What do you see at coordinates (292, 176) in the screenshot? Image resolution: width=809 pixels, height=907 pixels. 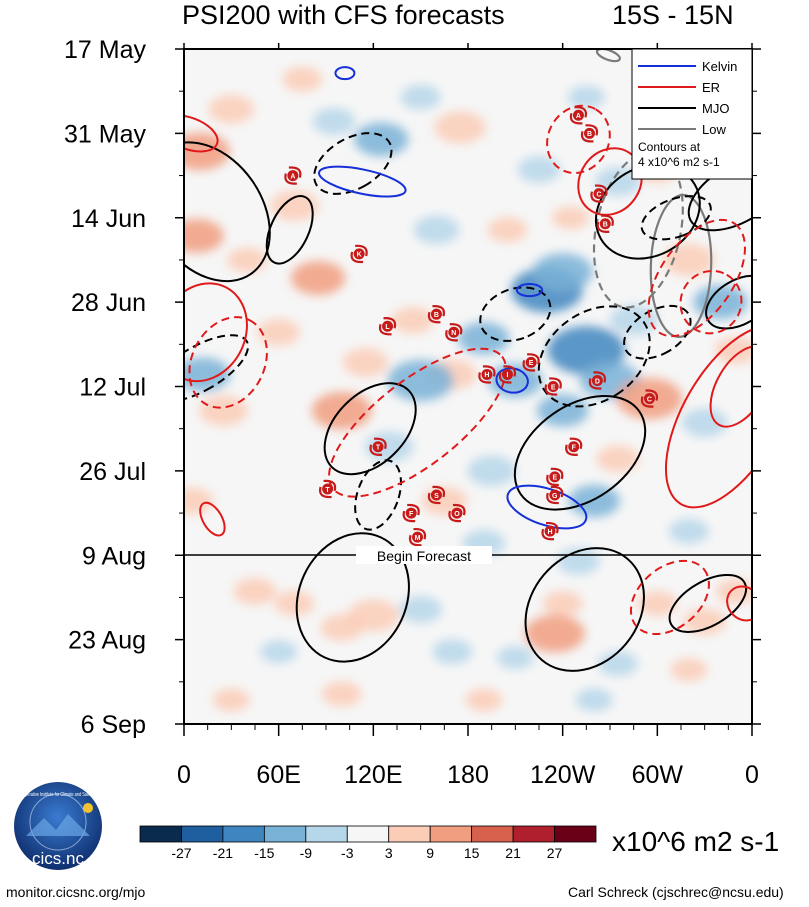 I see `storm-label: A` at bounding box center [292, 176].